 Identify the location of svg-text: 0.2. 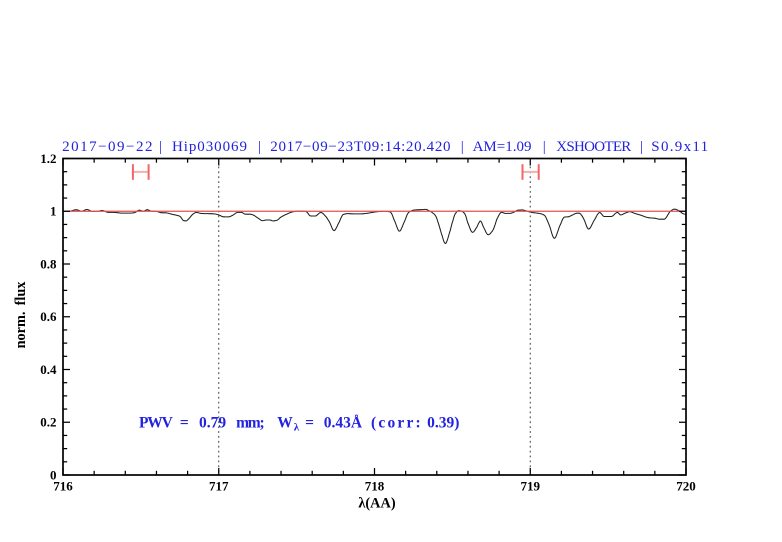
(48, 422).